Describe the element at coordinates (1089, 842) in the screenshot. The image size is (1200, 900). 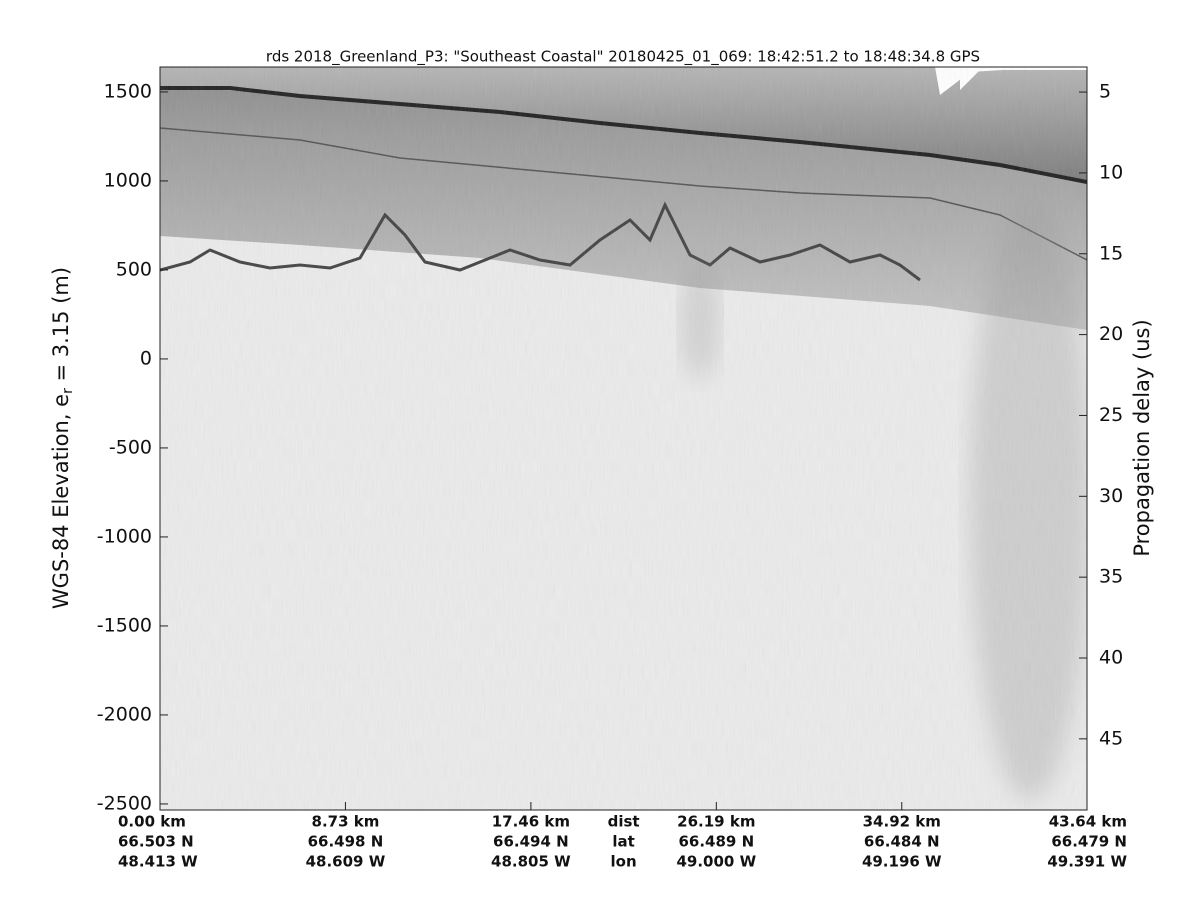
I see `lat-label: 66.479 N` at that location.